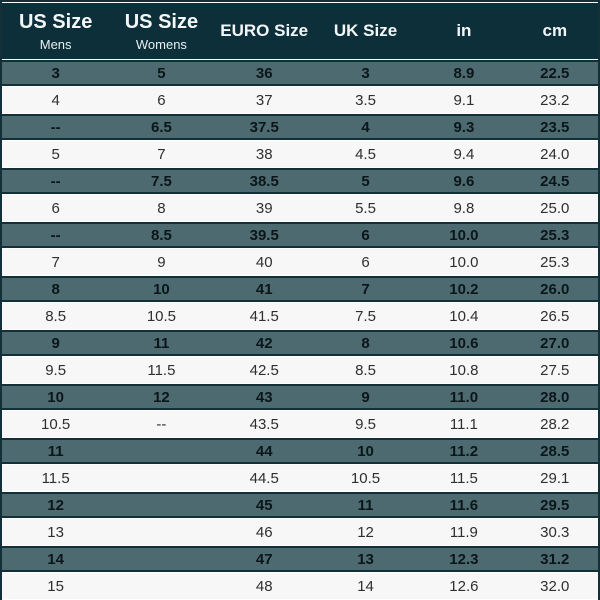  What do you see at coordinates (464, 532) in the screenshot?
I see `cell-inches: 11.9` at bounding box center [464, 532].